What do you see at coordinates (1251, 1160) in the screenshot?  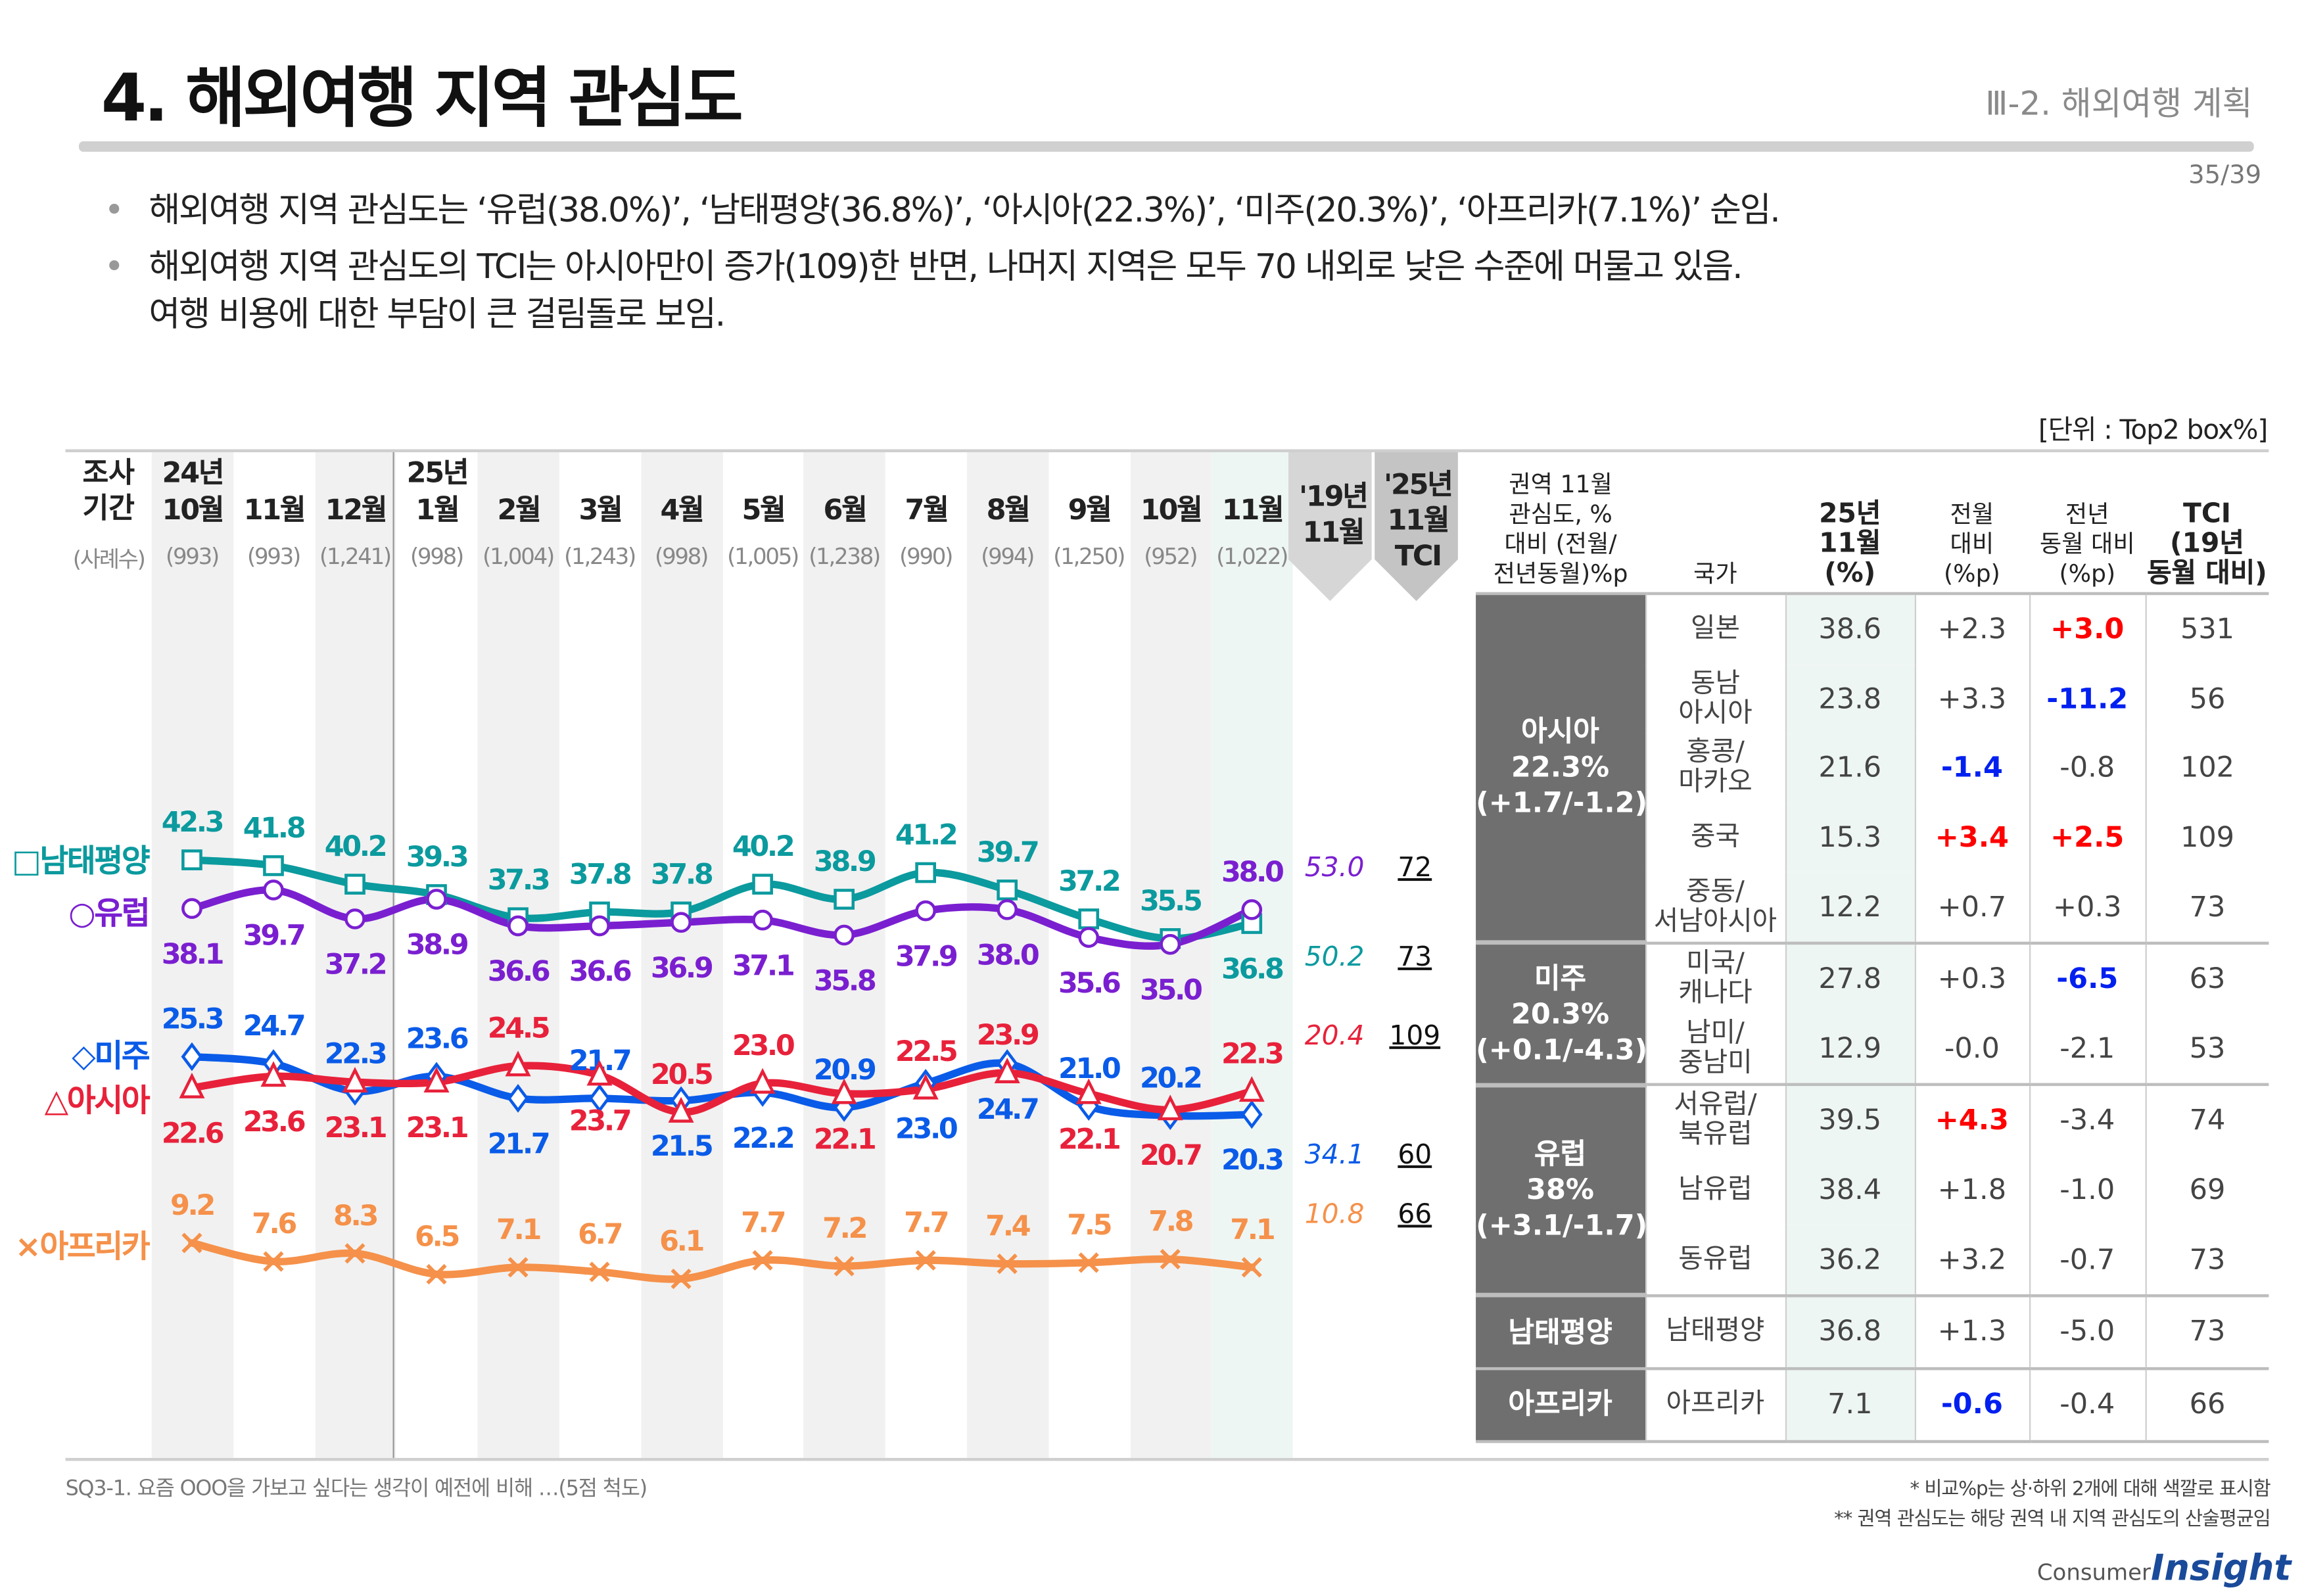 I see `data-label: 20.3` at bounding box center [1251, 1160].